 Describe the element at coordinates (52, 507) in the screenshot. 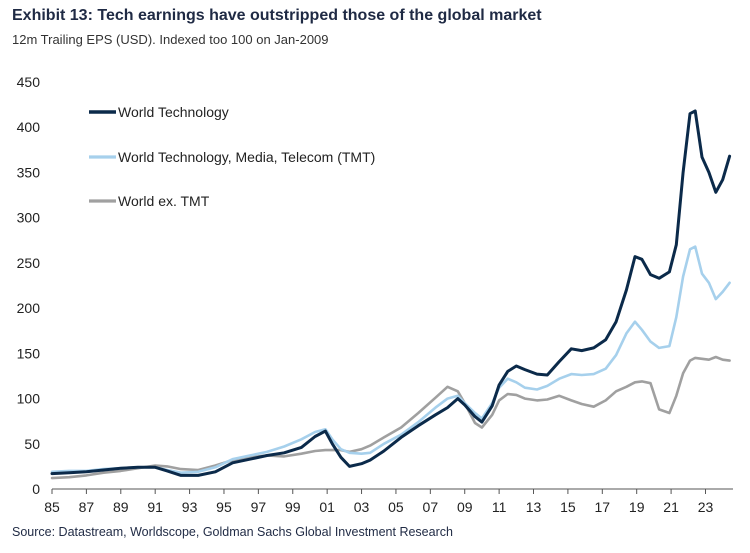

I see `x-tick-label: 85` at that location.